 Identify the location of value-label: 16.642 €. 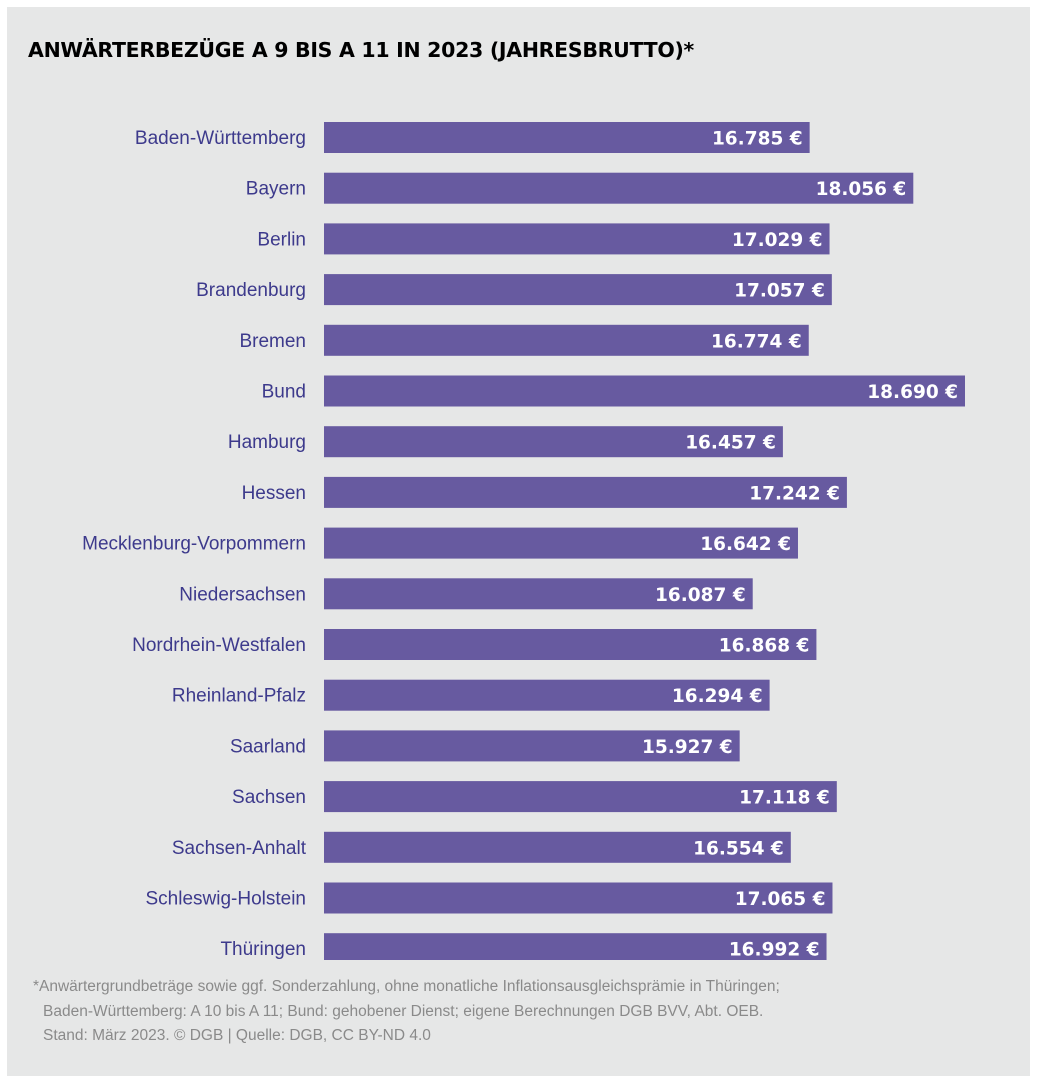
(745, 544).